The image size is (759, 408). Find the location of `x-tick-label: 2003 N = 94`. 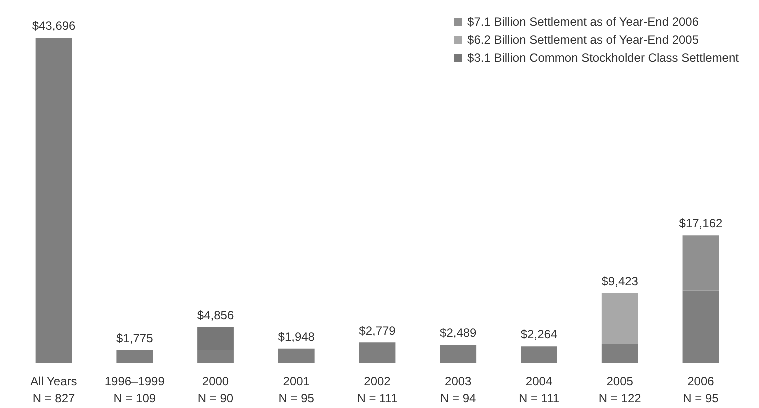

x-tick-label: 2003 N = 94 is located at coordinates (458, 390).